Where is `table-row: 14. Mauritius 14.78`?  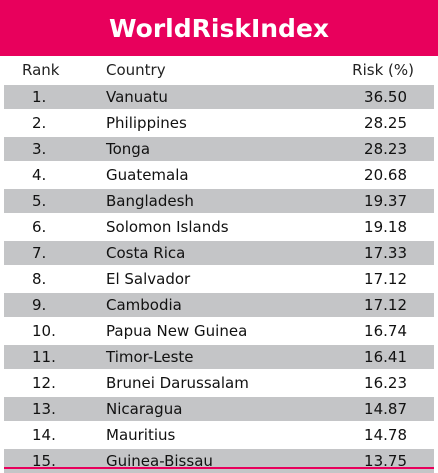 table-row: 14. Mauritius 14.78 is located at coordinates (219, 435).